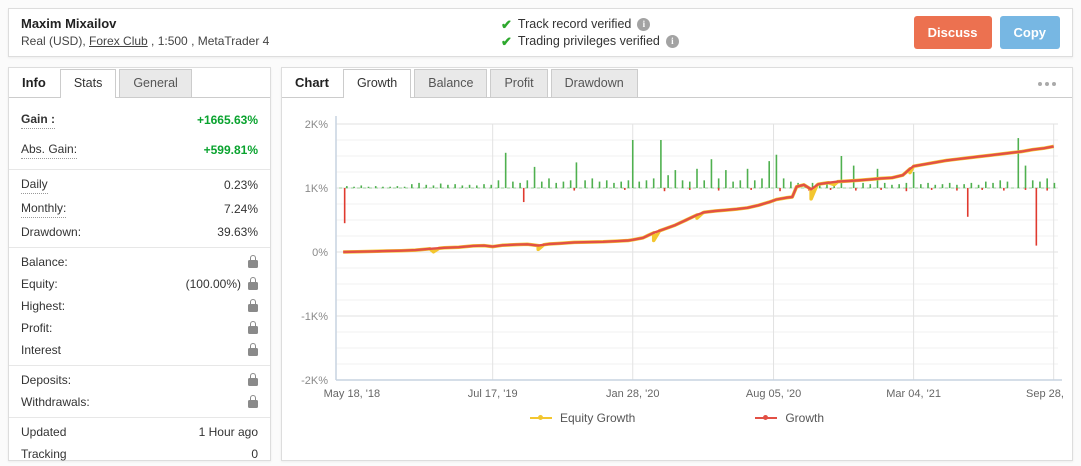 This screenshot has height=466, width=1081. I want to click on svg-text: 0%, so click(320, 253).